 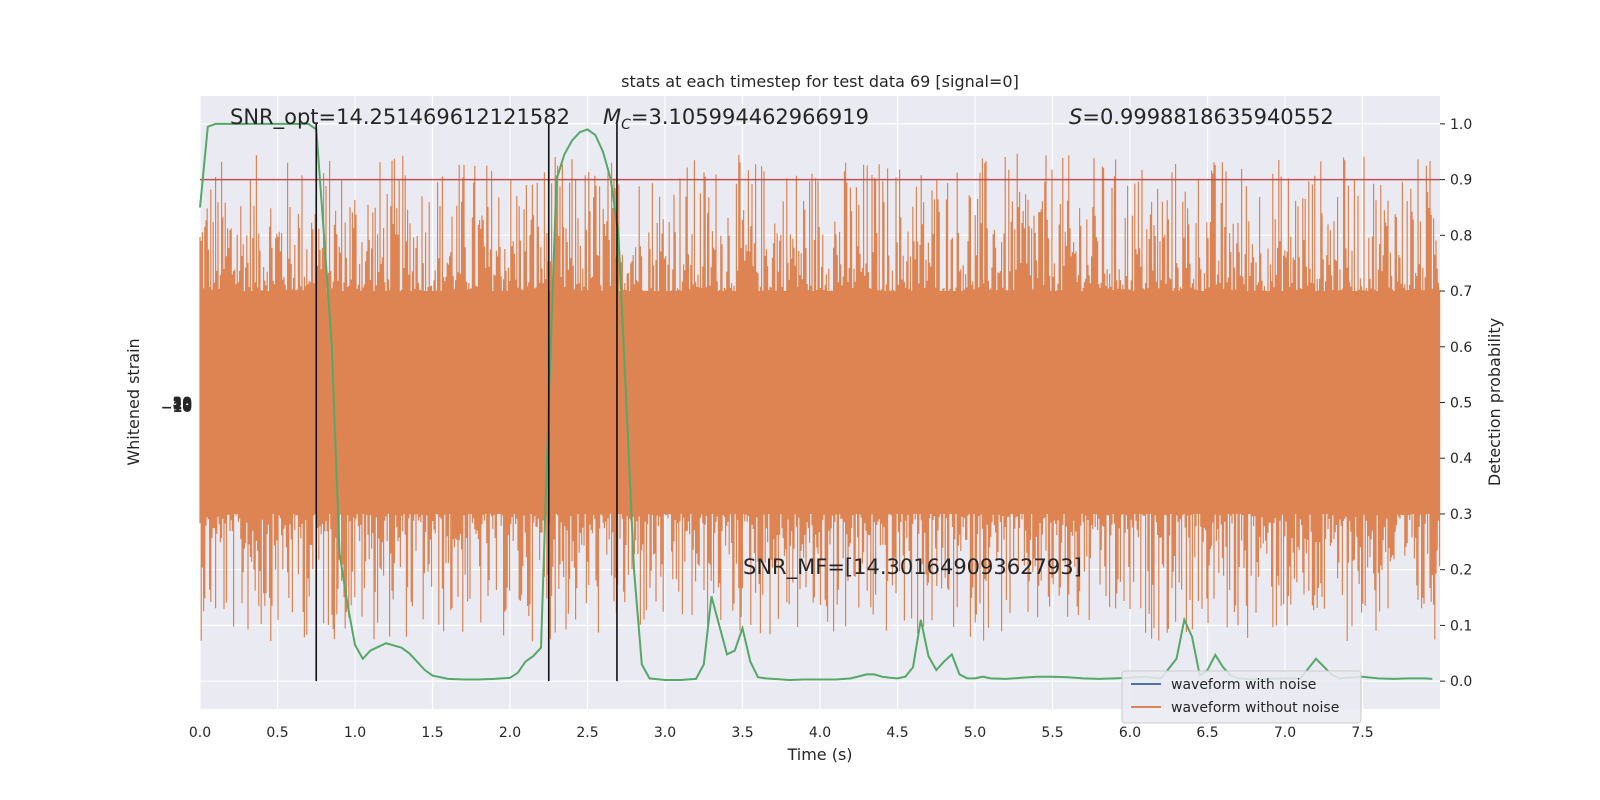 I want to click on right-tick-label: 0.0, so click(x=1461, y=682).